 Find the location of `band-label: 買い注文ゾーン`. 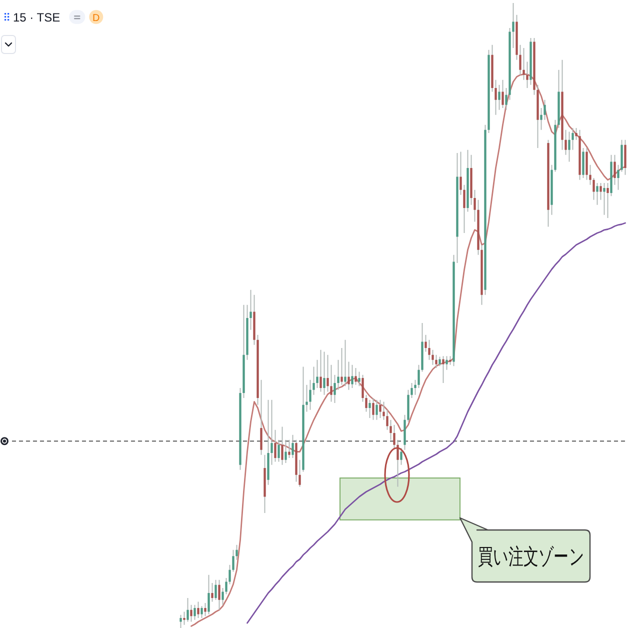

band-label: 買い注文ゾーン is located at coordinates (531, 556).